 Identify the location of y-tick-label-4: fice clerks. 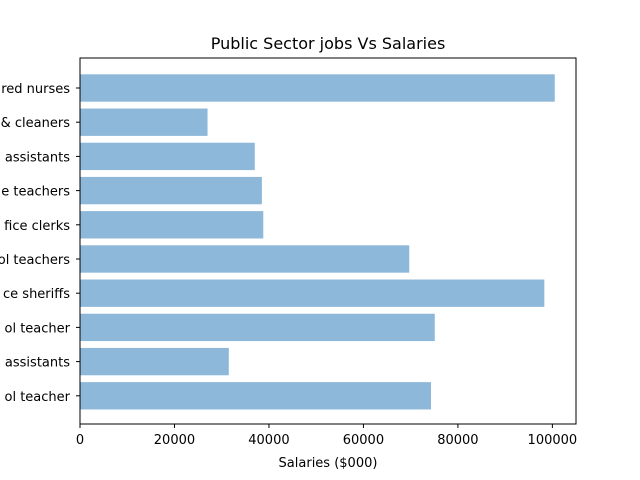
(37, 226).